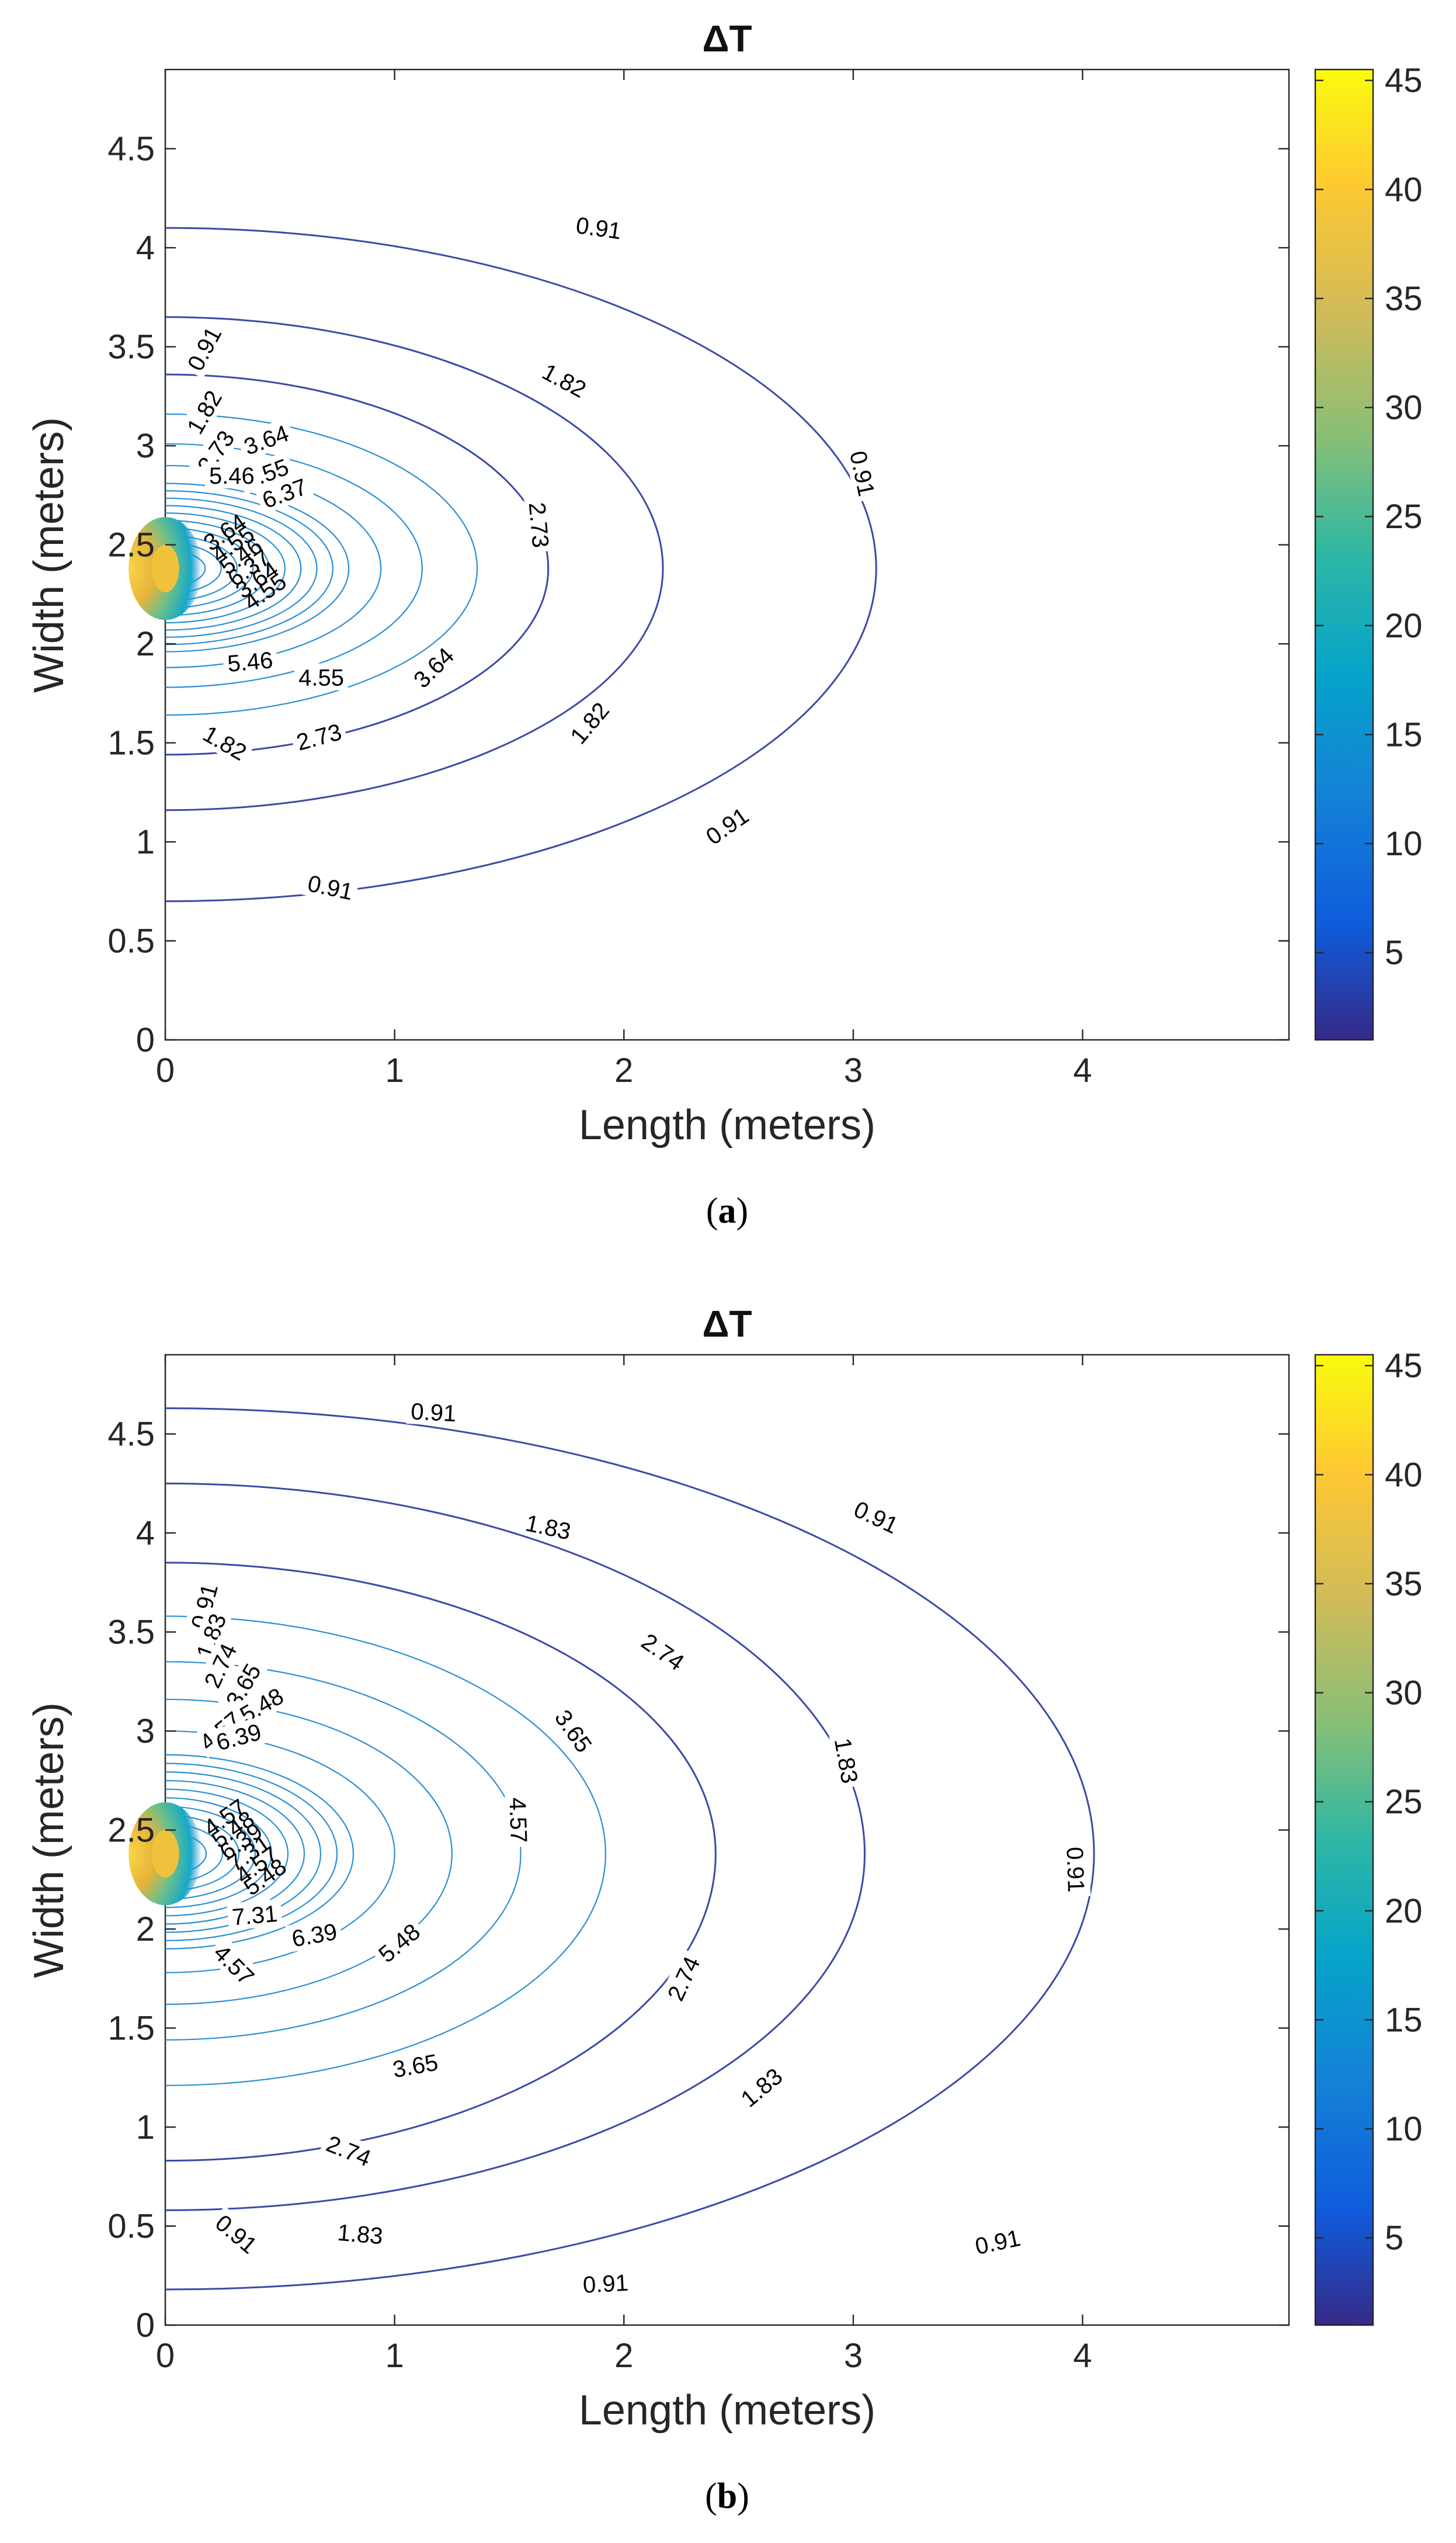  What do you see at coordinates (623, 1071) in the screenshot?
I see `x-tick-label: 2` at bounding box center [623, 1071].